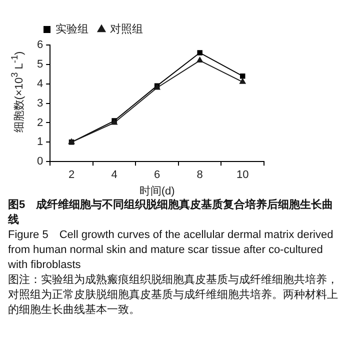 This screenshot has width=352, height=351. I want to click on y-tick-label: 5, so click(40, 64).